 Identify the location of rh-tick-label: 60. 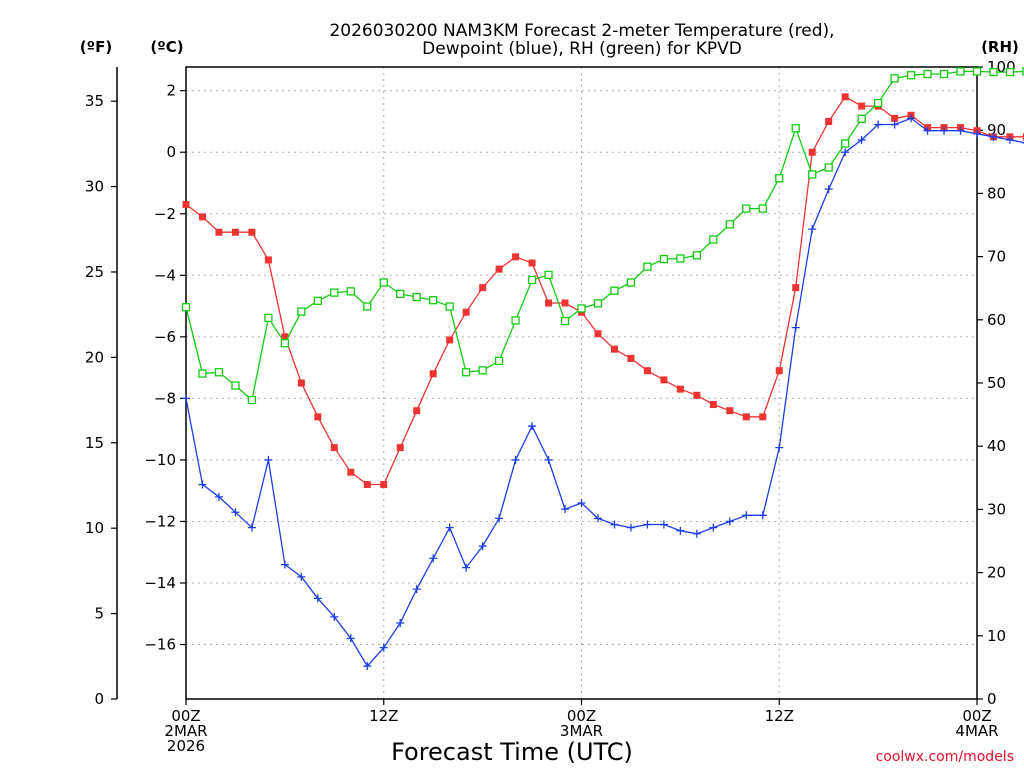
(996, 320).